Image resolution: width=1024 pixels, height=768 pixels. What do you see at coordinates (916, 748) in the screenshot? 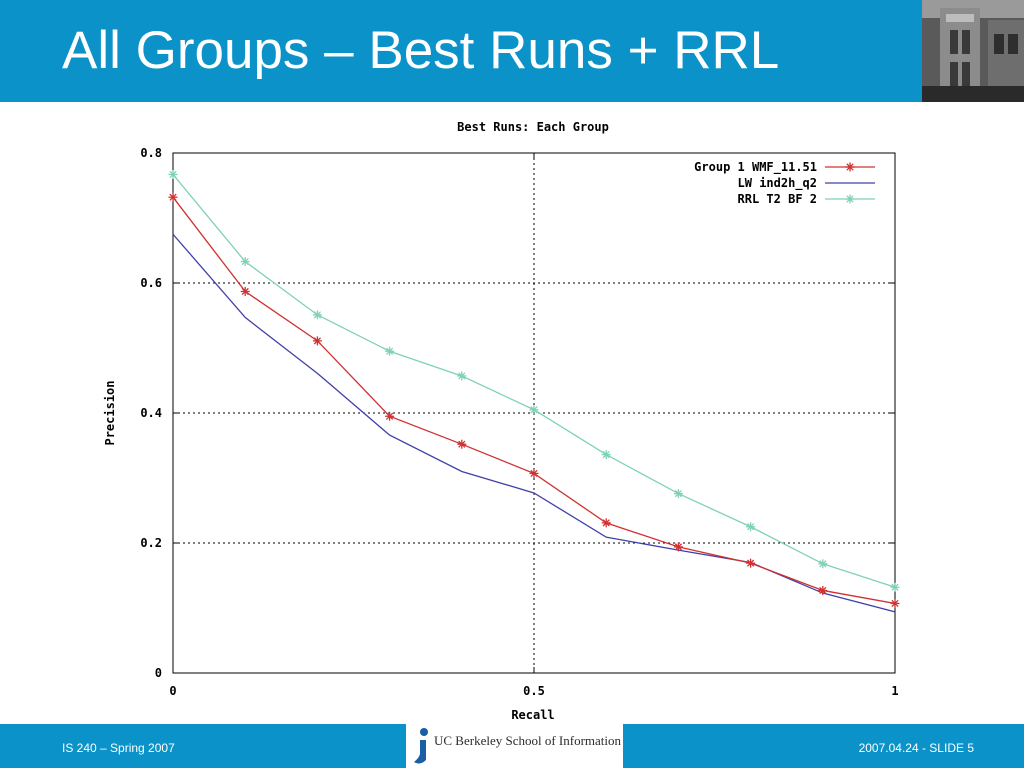
I see `footer-slide-number: 2007.04.24 - SLIDE 5` at bounding box center [916, 748].